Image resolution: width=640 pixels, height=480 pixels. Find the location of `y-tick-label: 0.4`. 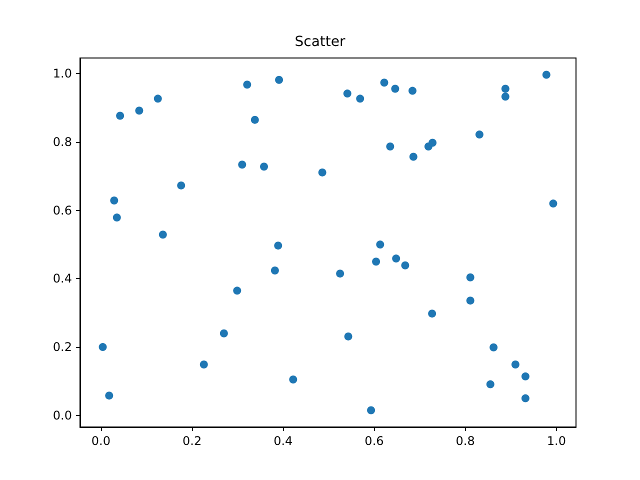

y-tick-label: 0.4 is located at coordinates (62, 279).